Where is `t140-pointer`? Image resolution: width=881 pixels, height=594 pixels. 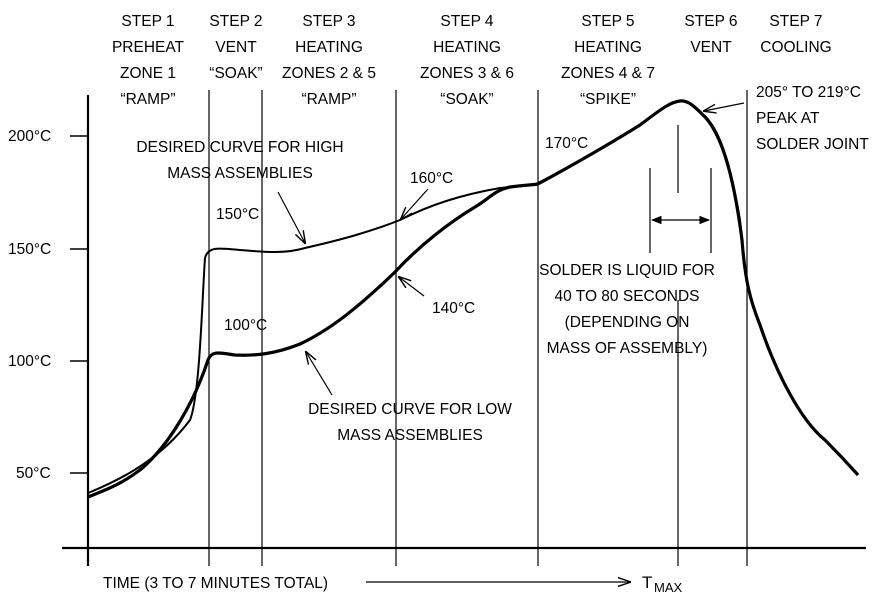 t140-pointer is located at coordinates (412, 287).